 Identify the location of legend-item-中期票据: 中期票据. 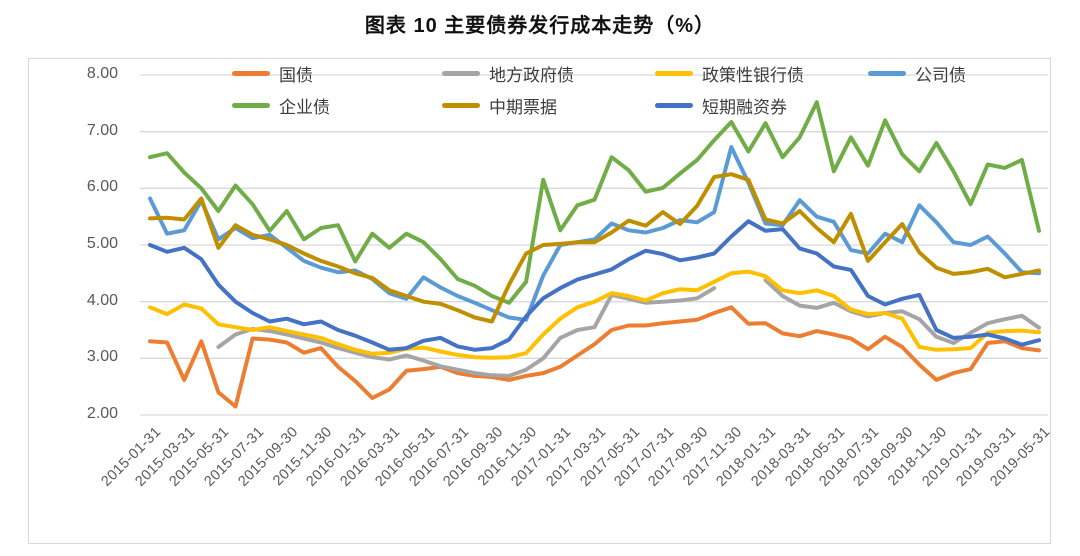
(499, 105).